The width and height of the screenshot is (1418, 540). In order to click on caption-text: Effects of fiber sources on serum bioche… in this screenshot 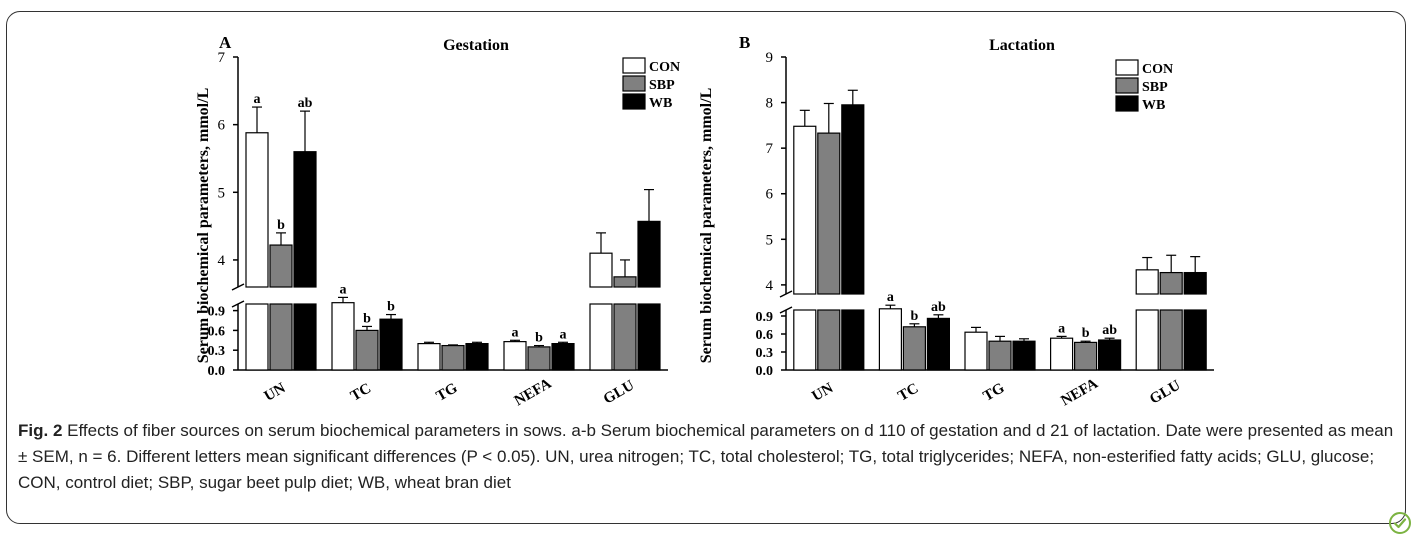, I will do `click(706, 456)`.